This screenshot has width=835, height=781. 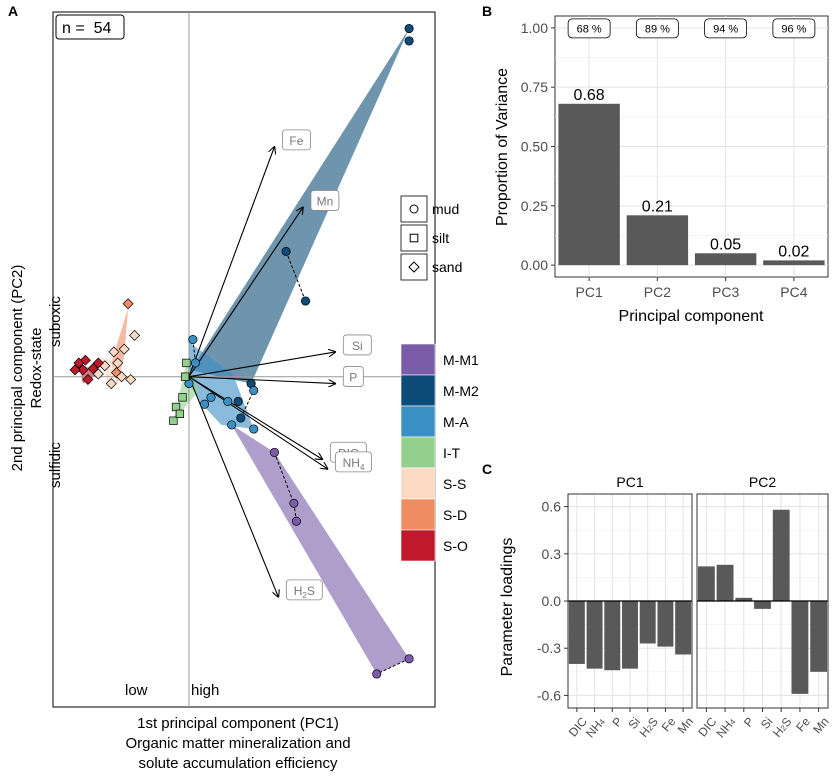 What do you see at coordinates (433, 514) in the screenshot?
I see `color-legend-s-d: S-D` at bounding box center [433, 514].